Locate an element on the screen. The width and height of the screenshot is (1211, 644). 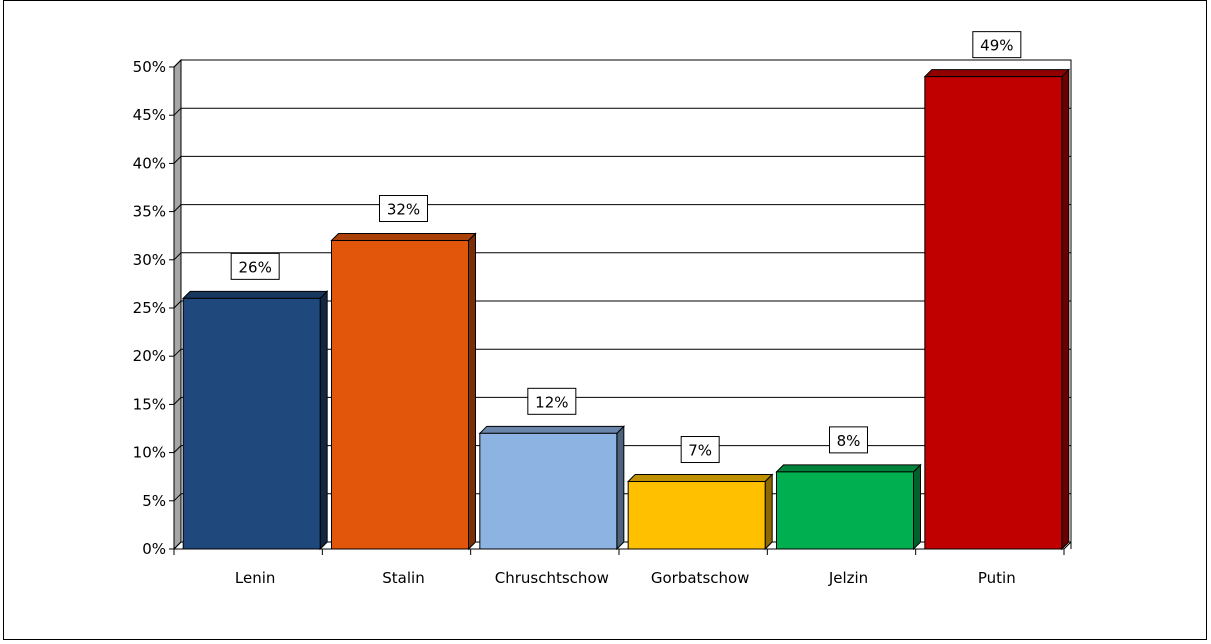
y-tick-label: 10% is located at coordinates (149, 453).